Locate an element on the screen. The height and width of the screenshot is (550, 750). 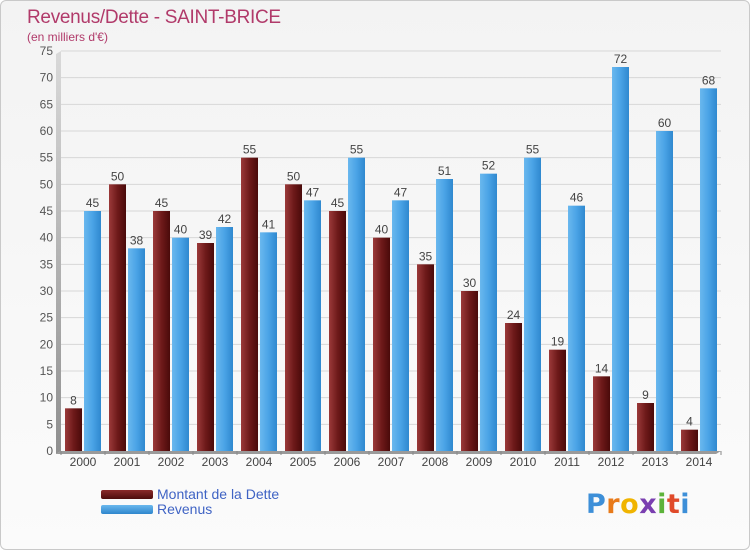
proxiti-logo: Proxiti is located at coordinates (638, 504).